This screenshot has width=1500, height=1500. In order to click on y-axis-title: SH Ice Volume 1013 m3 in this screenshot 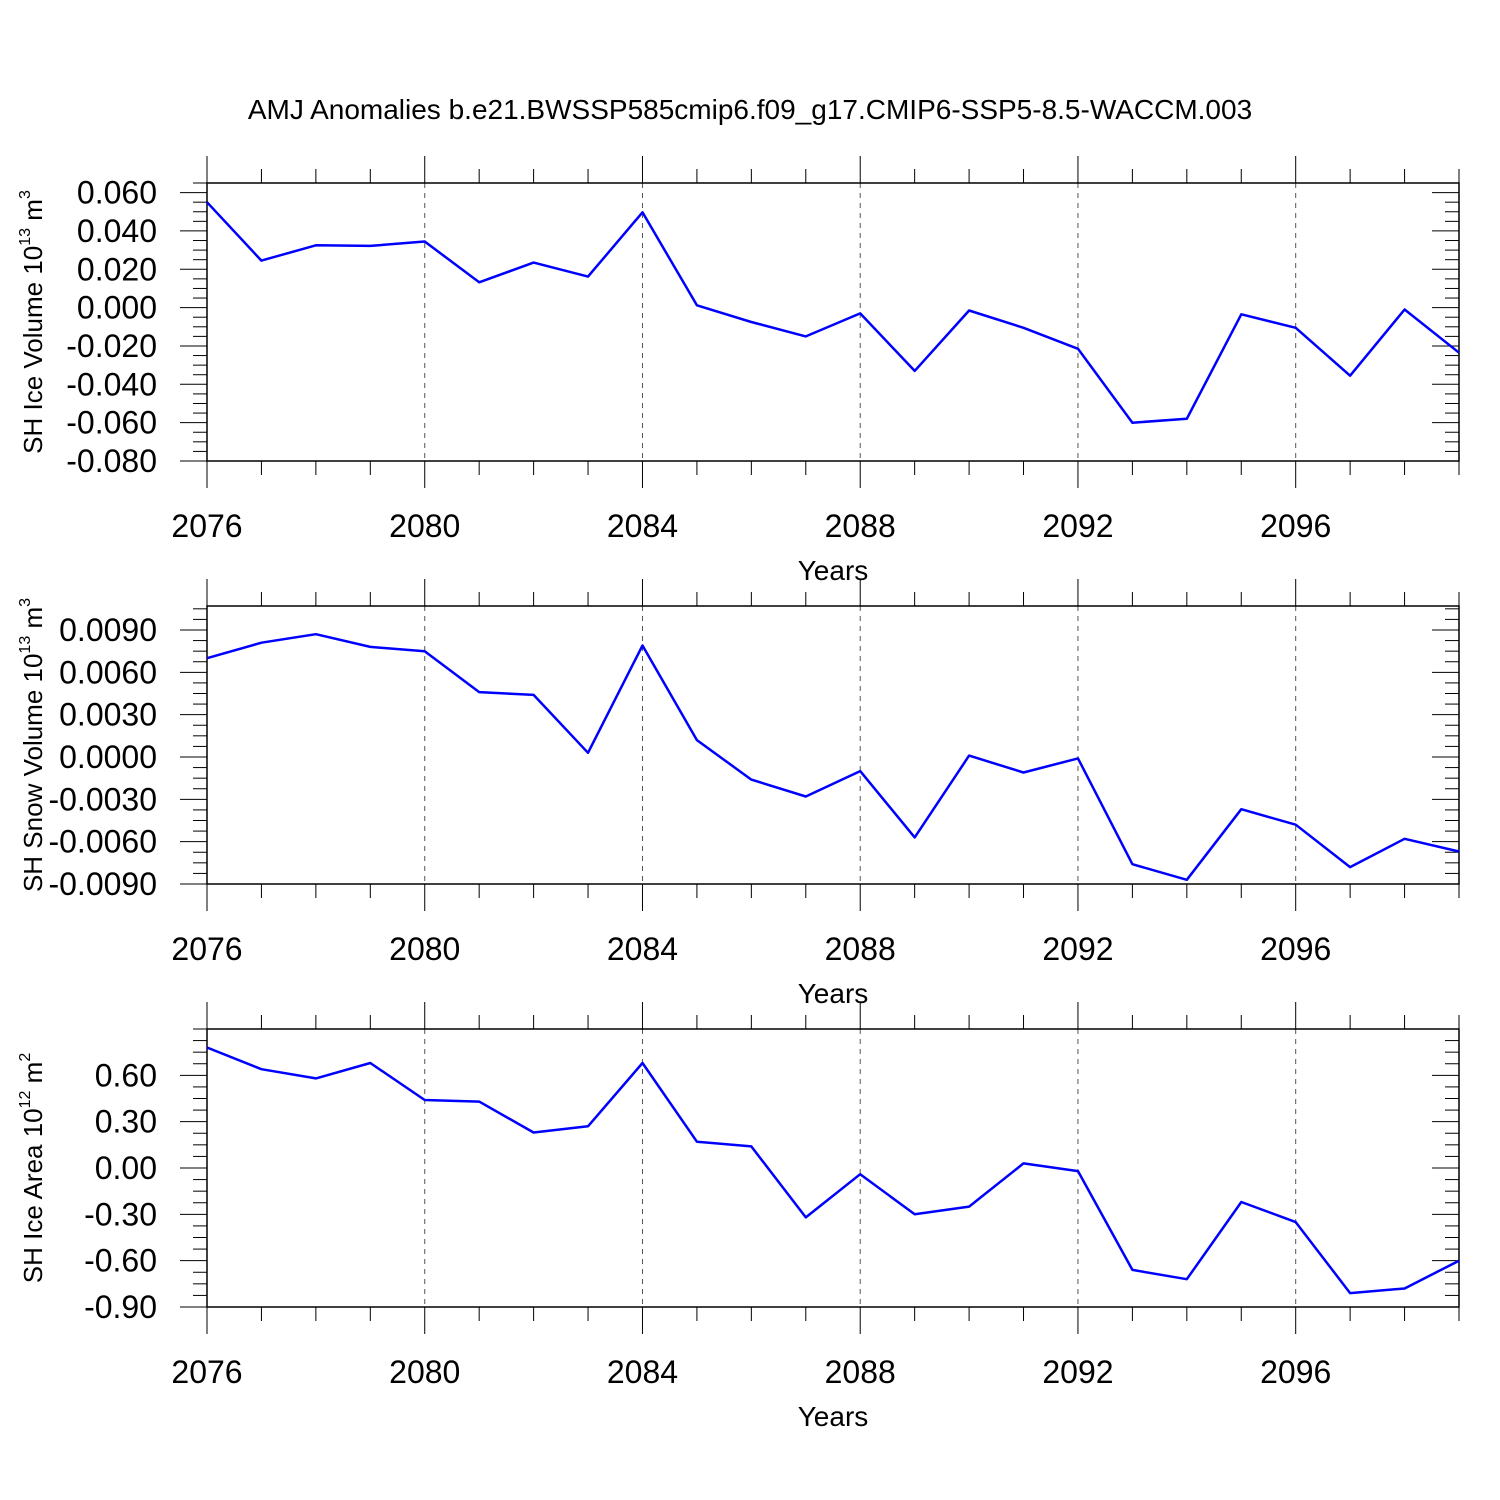, I will do `click(32, 322)`.